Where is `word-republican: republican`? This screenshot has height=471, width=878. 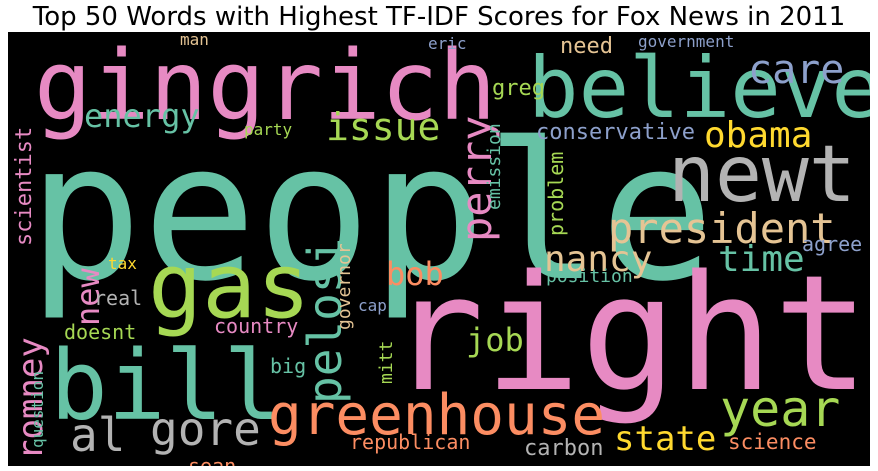
word-republican: republican is located at coordinates (410, 442).